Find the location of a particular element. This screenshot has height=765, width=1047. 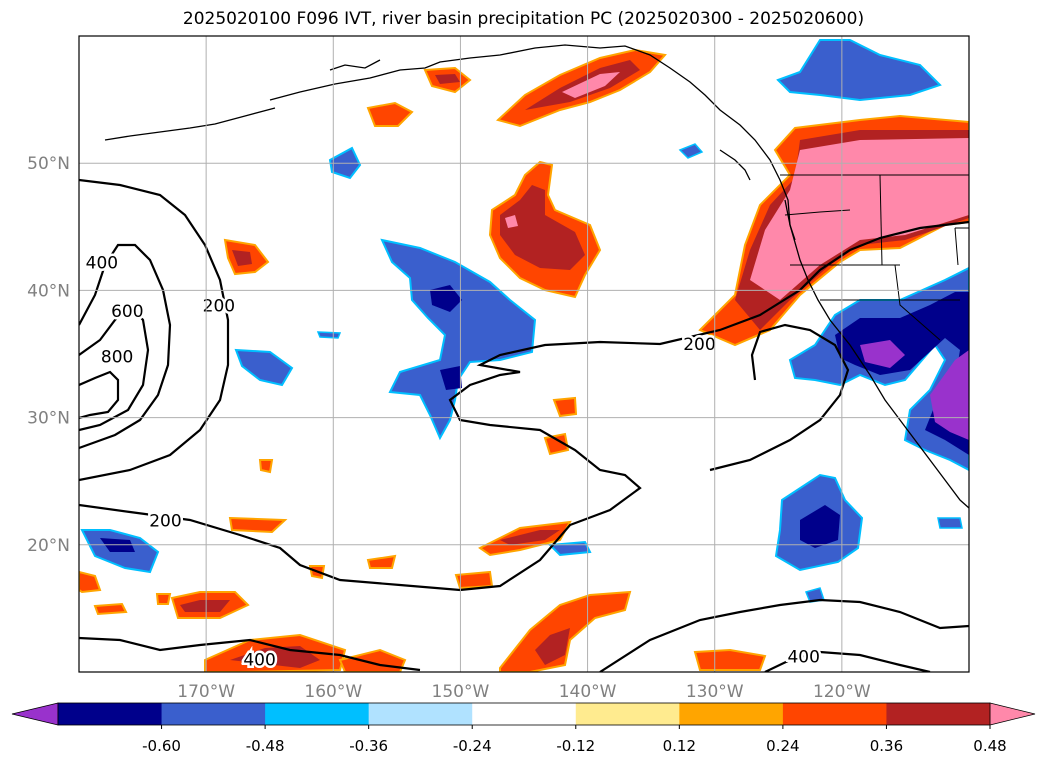

lon-tick-label: 160°W is located at coordinates (333, 692).